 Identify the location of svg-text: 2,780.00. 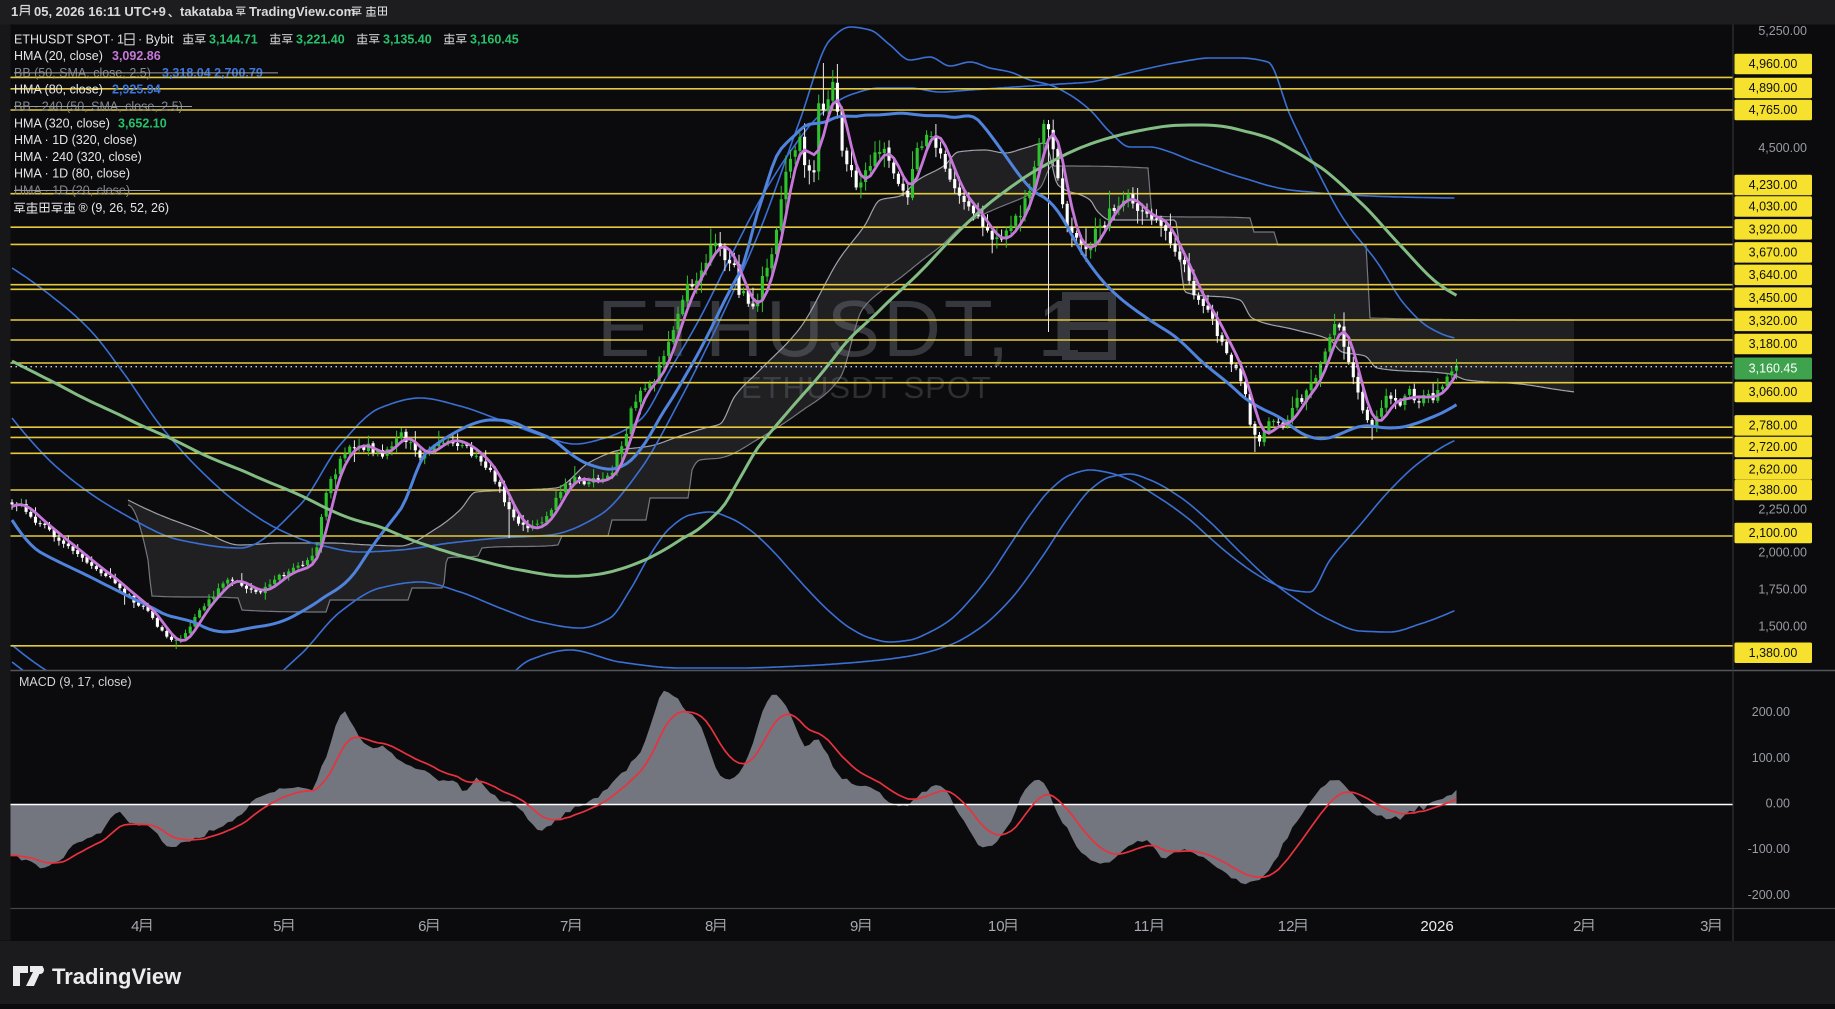
(1773, 426).